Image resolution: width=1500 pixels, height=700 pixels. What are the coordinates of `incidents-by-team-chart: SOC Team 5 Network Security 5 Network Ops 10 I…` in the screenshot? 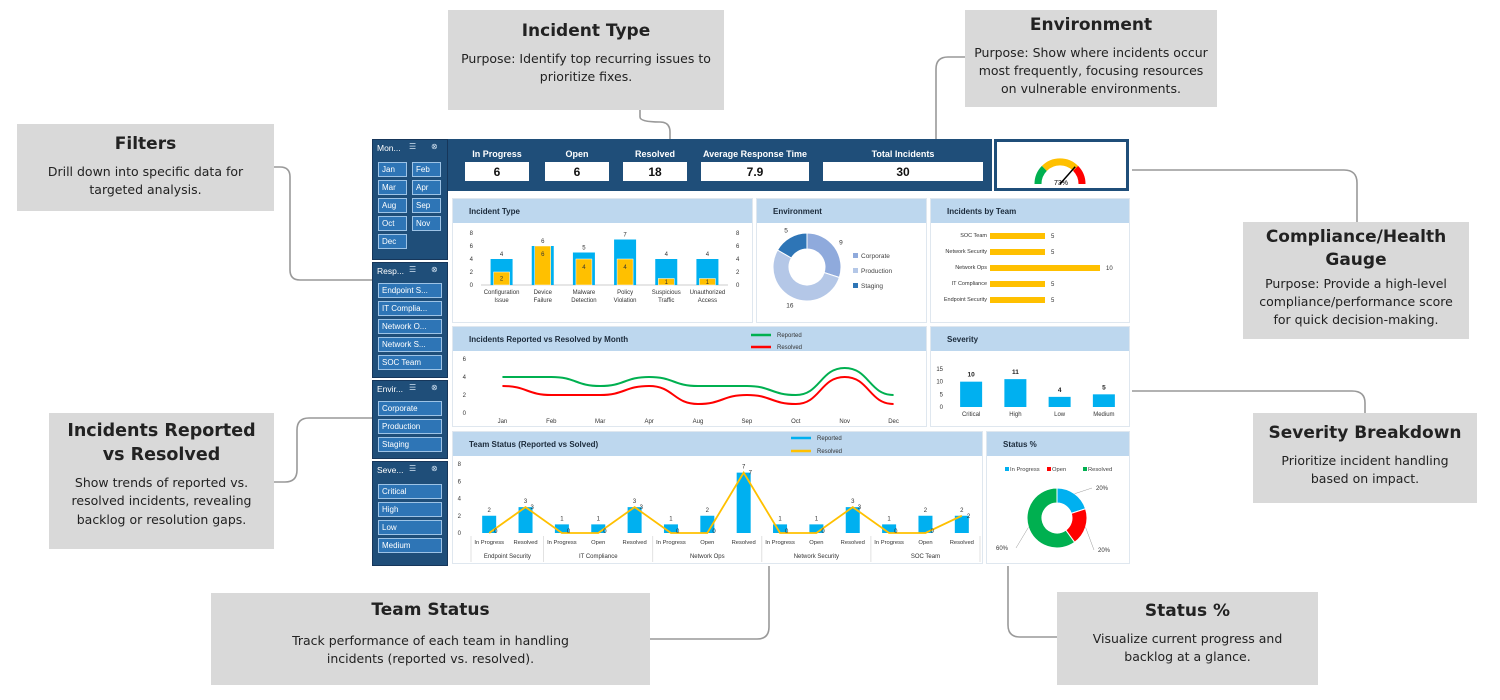 It's located at (1028, 268).